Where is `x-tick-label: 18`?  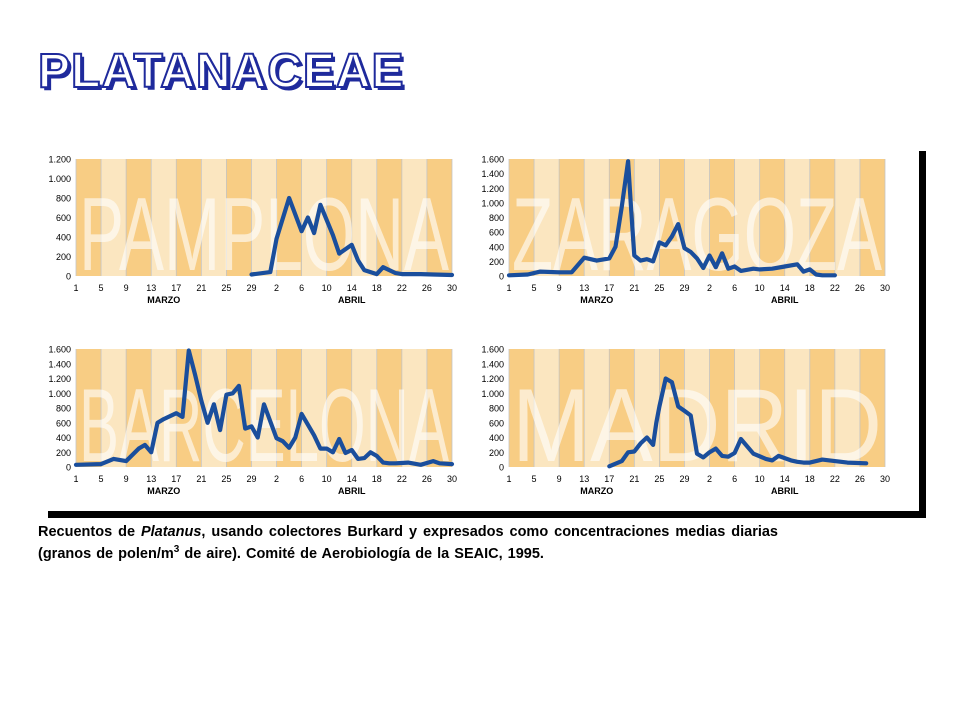 x-tick-label: 18 is located at coordinates (810, 288).